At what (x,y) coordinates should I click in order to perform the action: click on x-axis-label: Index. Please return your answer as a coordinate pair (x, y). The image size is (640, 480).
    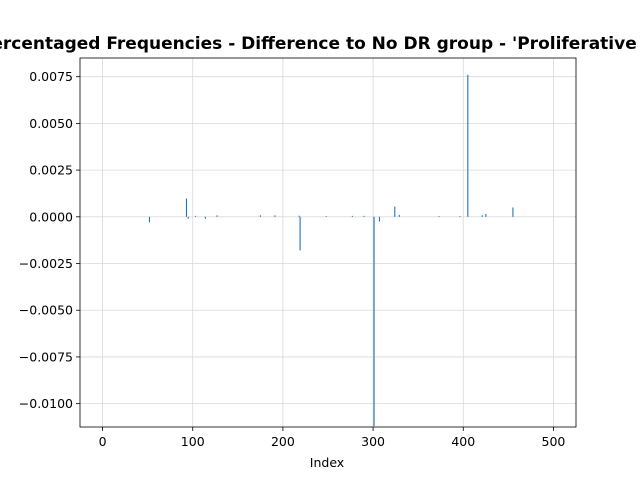
    Looking at the image, I should click on (327, 462).